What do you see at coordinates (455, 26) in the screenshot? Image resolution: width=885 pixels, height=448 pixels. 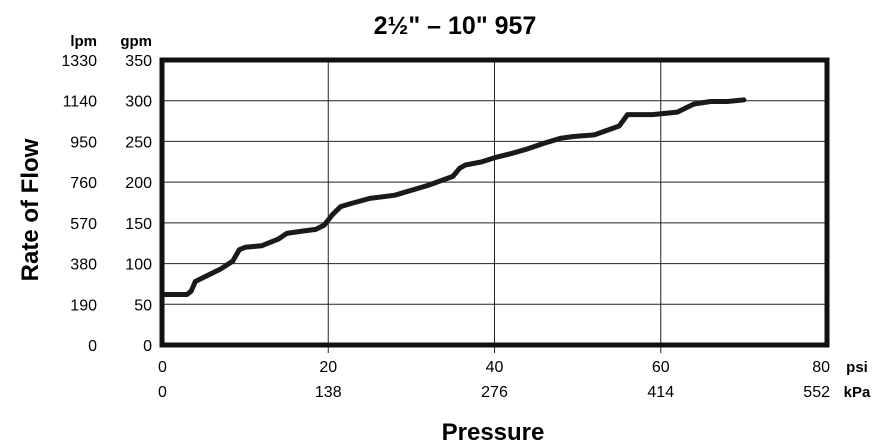 I see `chart-title: 2½" – 10" 957` at bounding box center [455, 26].